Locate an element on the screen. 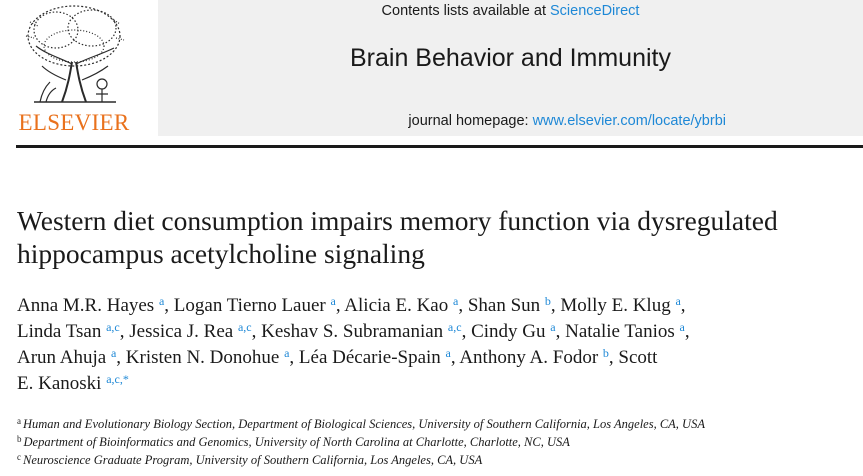 This screenshot has width=863, height=476. elsevier-wordmark: ELSEVIER is located at coordinates (74, 122).